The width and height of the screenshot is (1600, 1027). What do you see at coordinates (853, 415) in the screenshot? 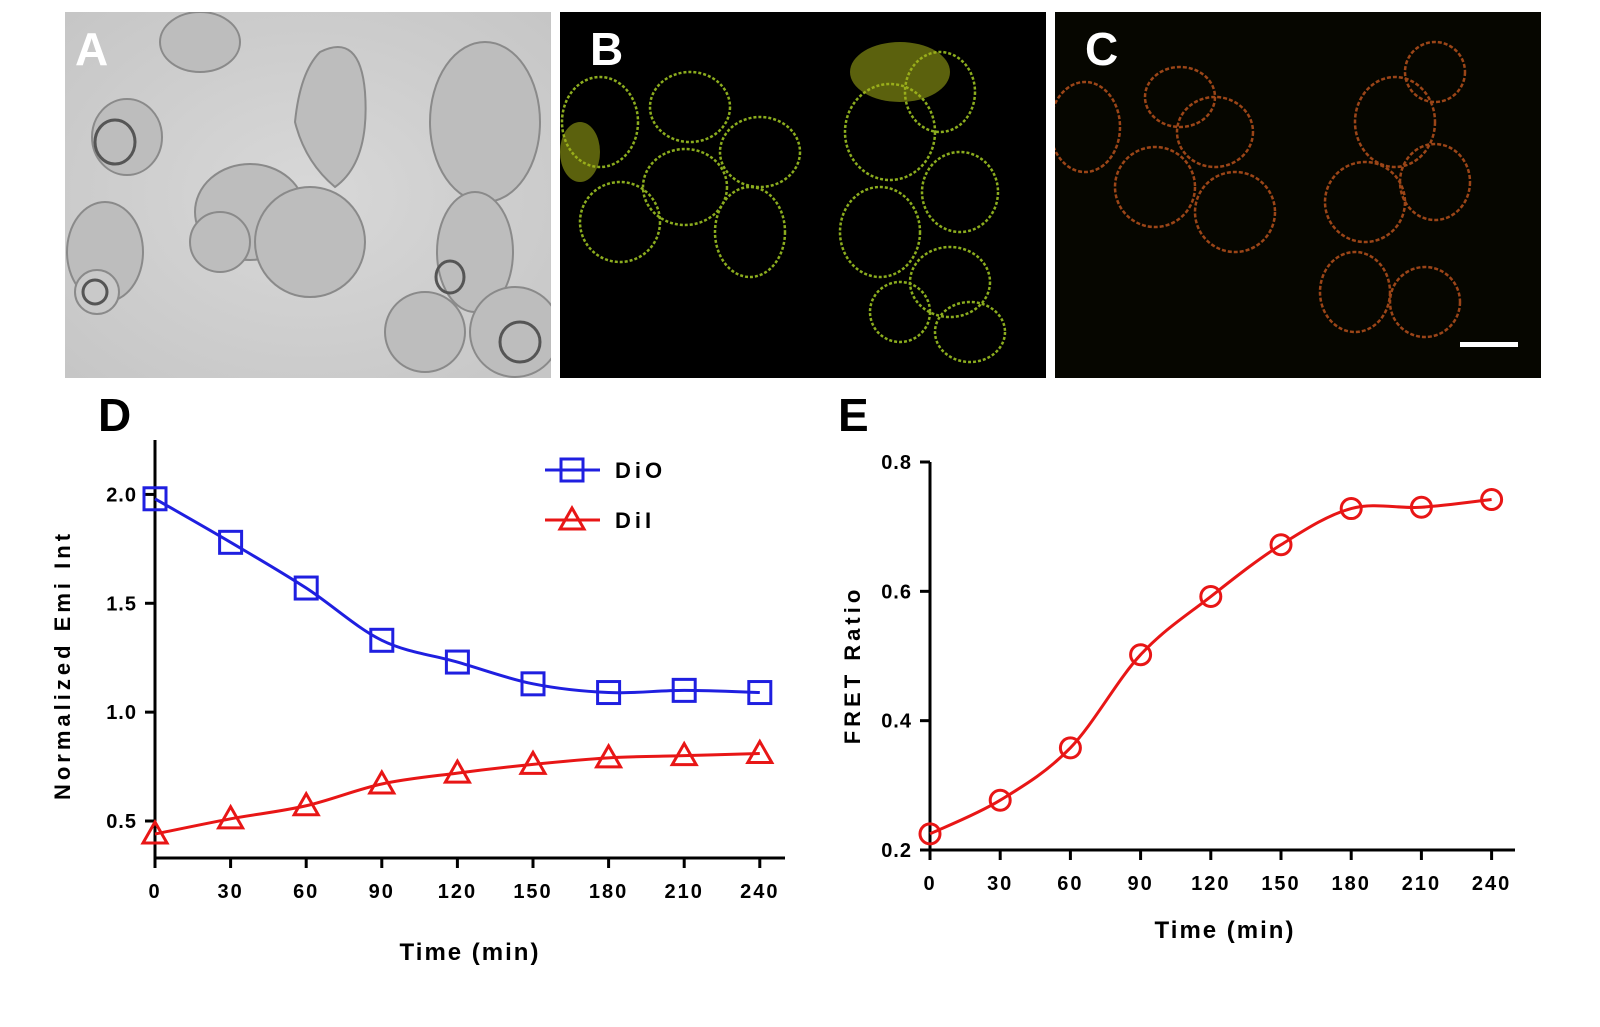
I see `panel-e-letter: E` at bounding box center [853, 415].